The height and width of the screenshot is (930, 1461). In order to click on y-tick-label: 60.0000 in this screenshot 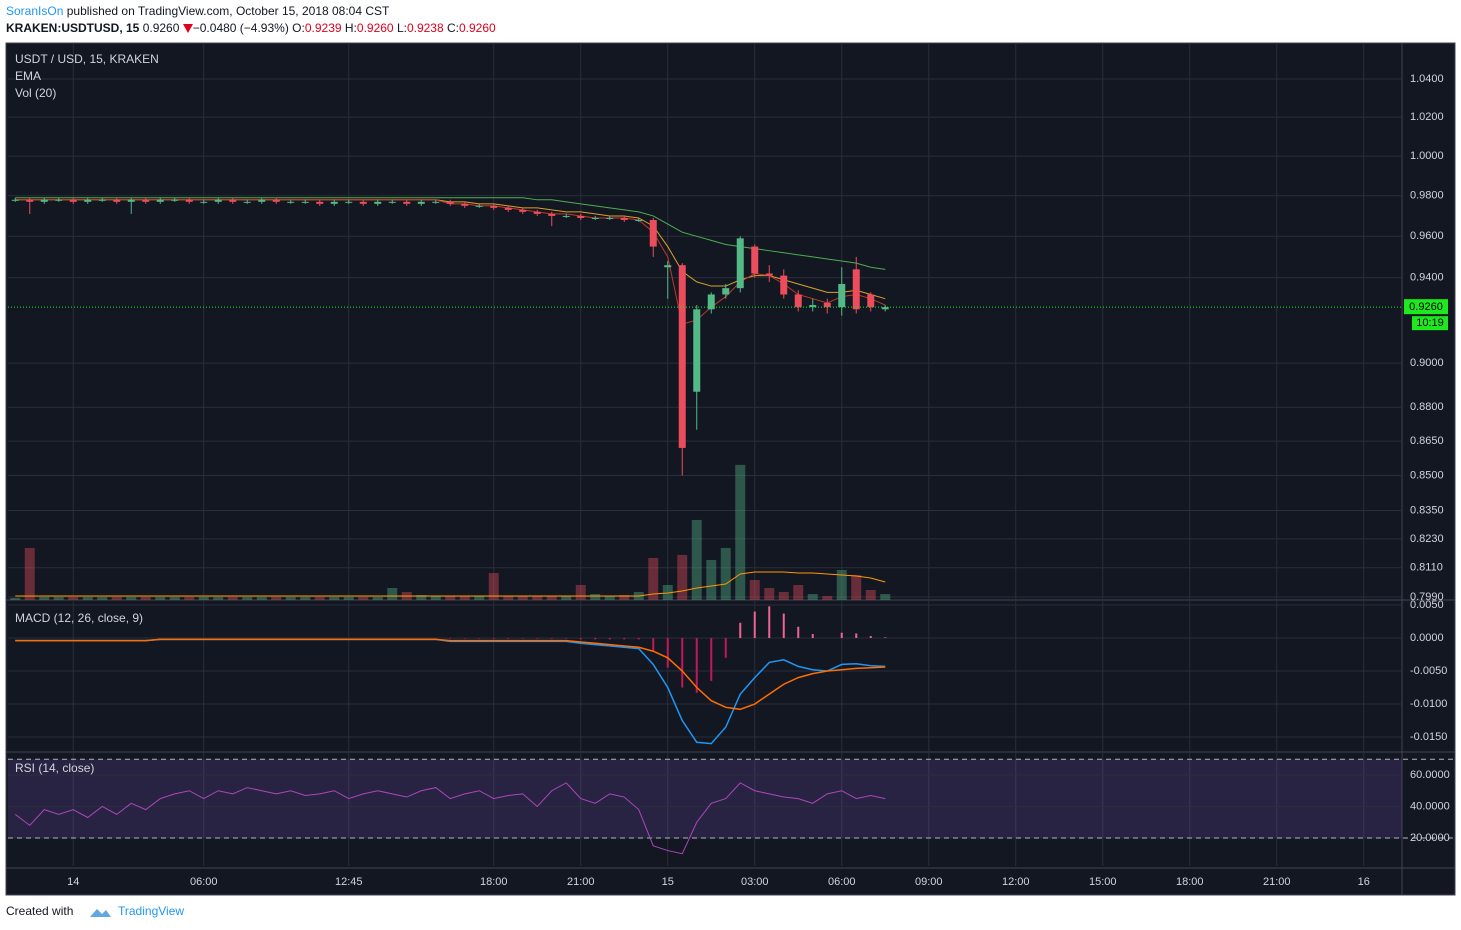, I will do `click(1430, 775)`.